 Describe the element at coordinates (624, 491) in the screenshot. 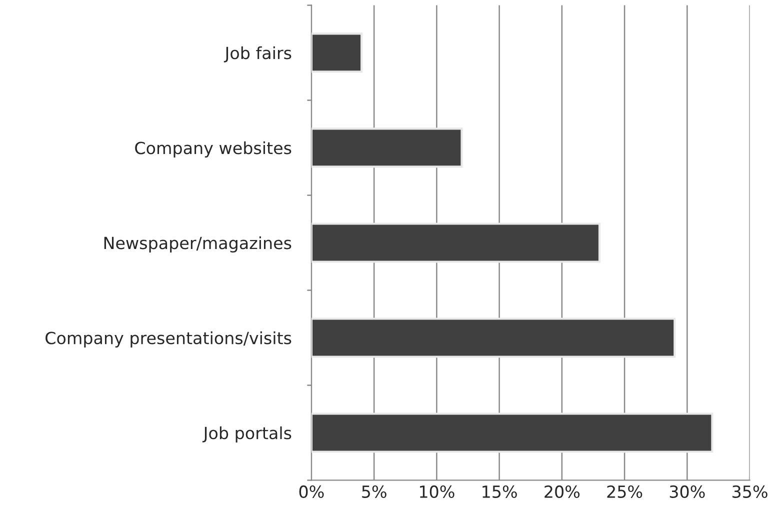

I see `x-tick-label: 25%` at that location.